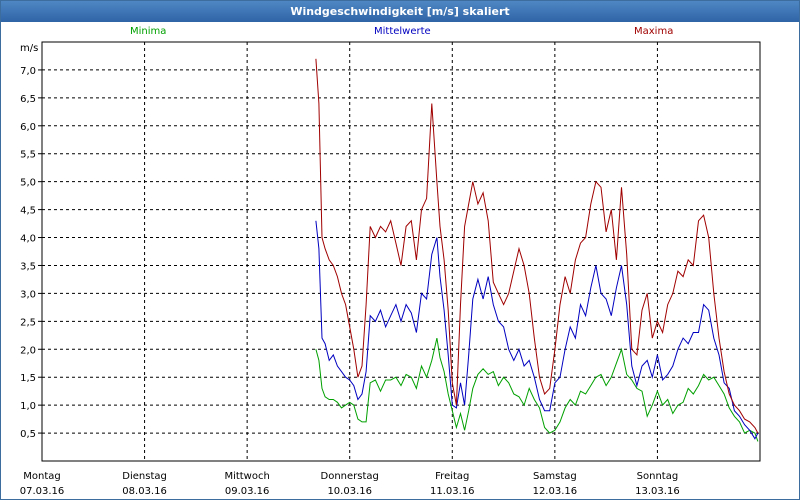 The width and height of the screenshot is (800, 500). I want to click on x-tick-day: Samstag, so click(555, 476).